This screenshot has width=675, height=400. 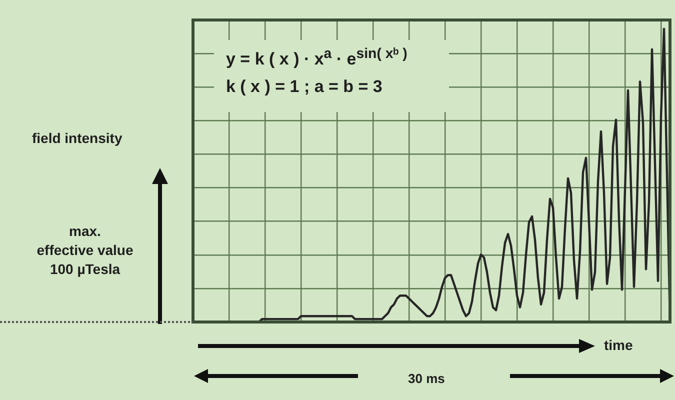 I want to click on annotation: y = k ( x ) · x$^{a}$ · e$^{sin( xᵇ )}$, so click(x=317, y=58).